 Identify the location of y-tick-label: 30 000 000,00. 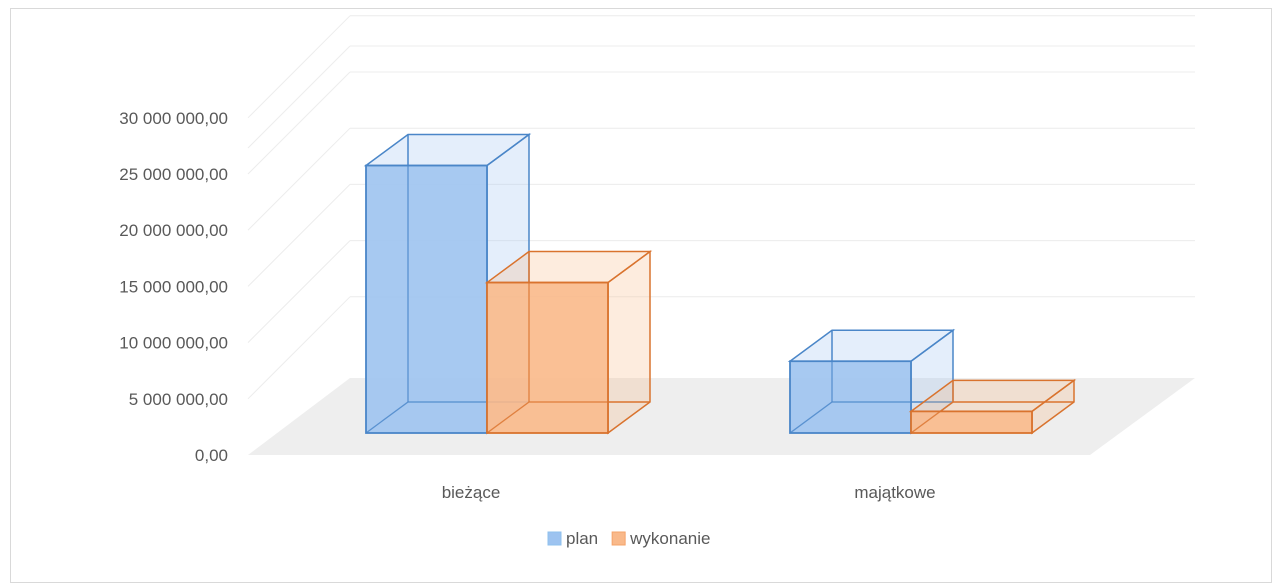
(173, 118).